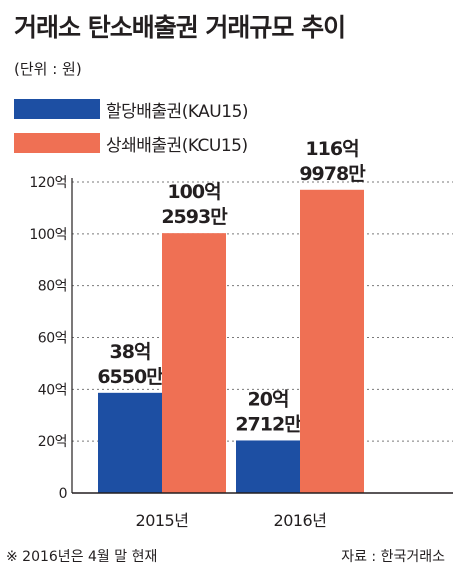  What do you see at coordinates (48, 69) in the screenshot?
I see `unit-note: (단위 : 원)` at bounding box center [48, 69].